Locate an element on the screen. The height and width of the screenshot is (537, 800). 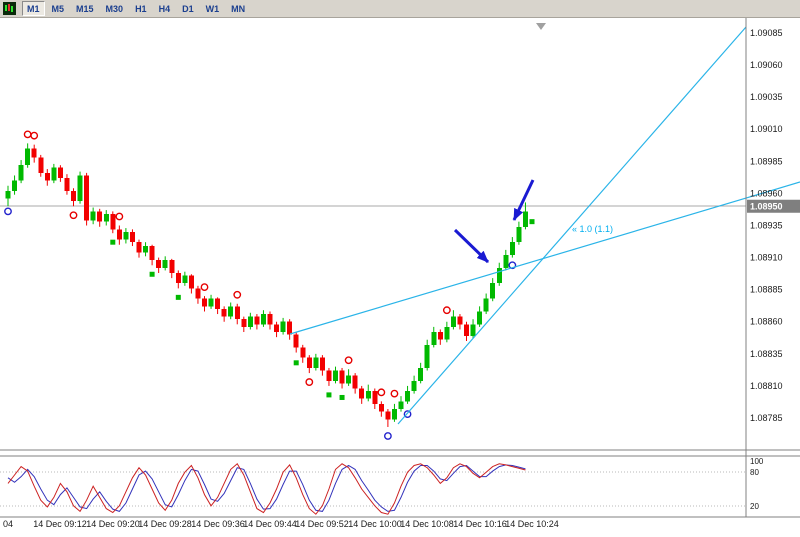
oscillator-level-label: 100 is located at coordinates (757, 461).